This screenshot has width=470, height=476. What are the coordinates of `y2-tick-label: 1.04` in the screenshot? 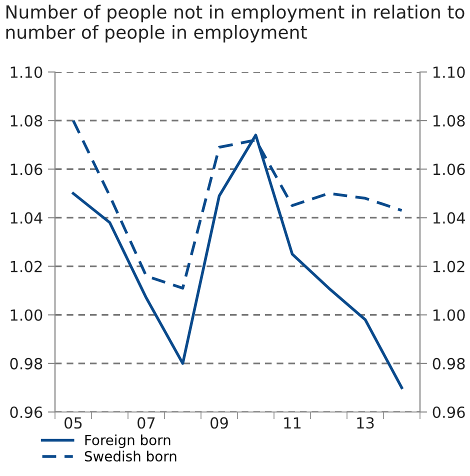 It's located at (449, 218).